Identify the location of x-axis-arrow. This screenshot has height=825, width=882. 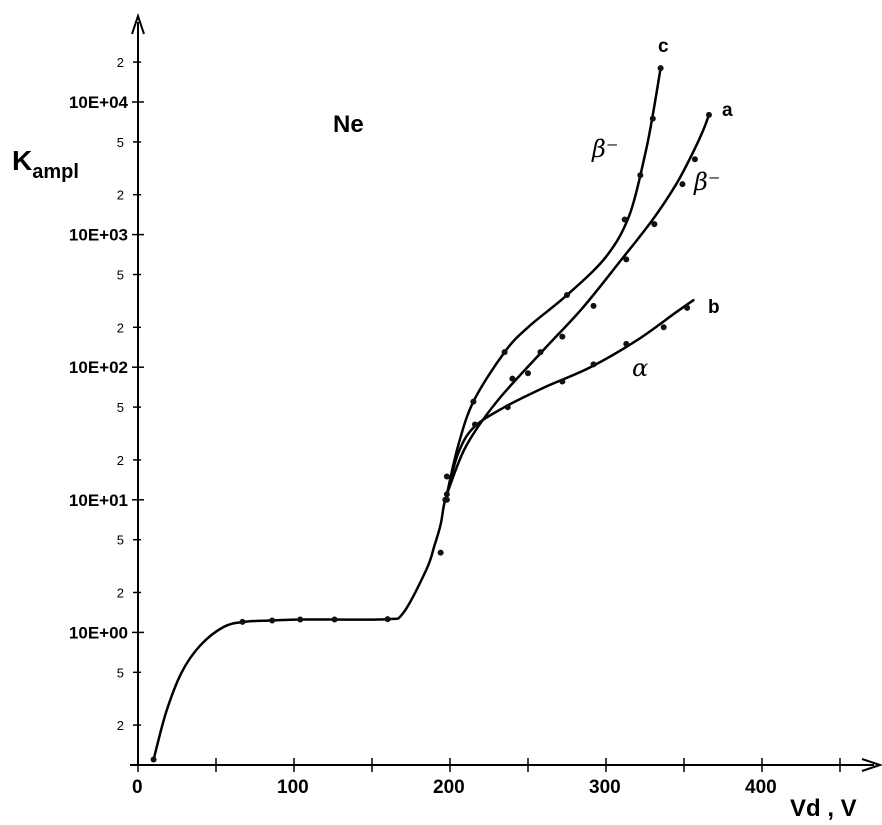
(871, 765).